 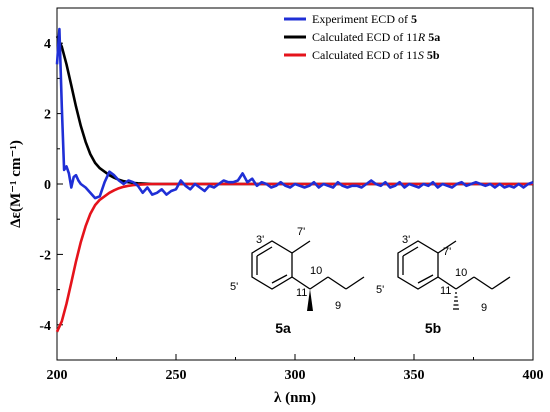 I want to click on y-tick-label: 4, so click(x=47, y=44).